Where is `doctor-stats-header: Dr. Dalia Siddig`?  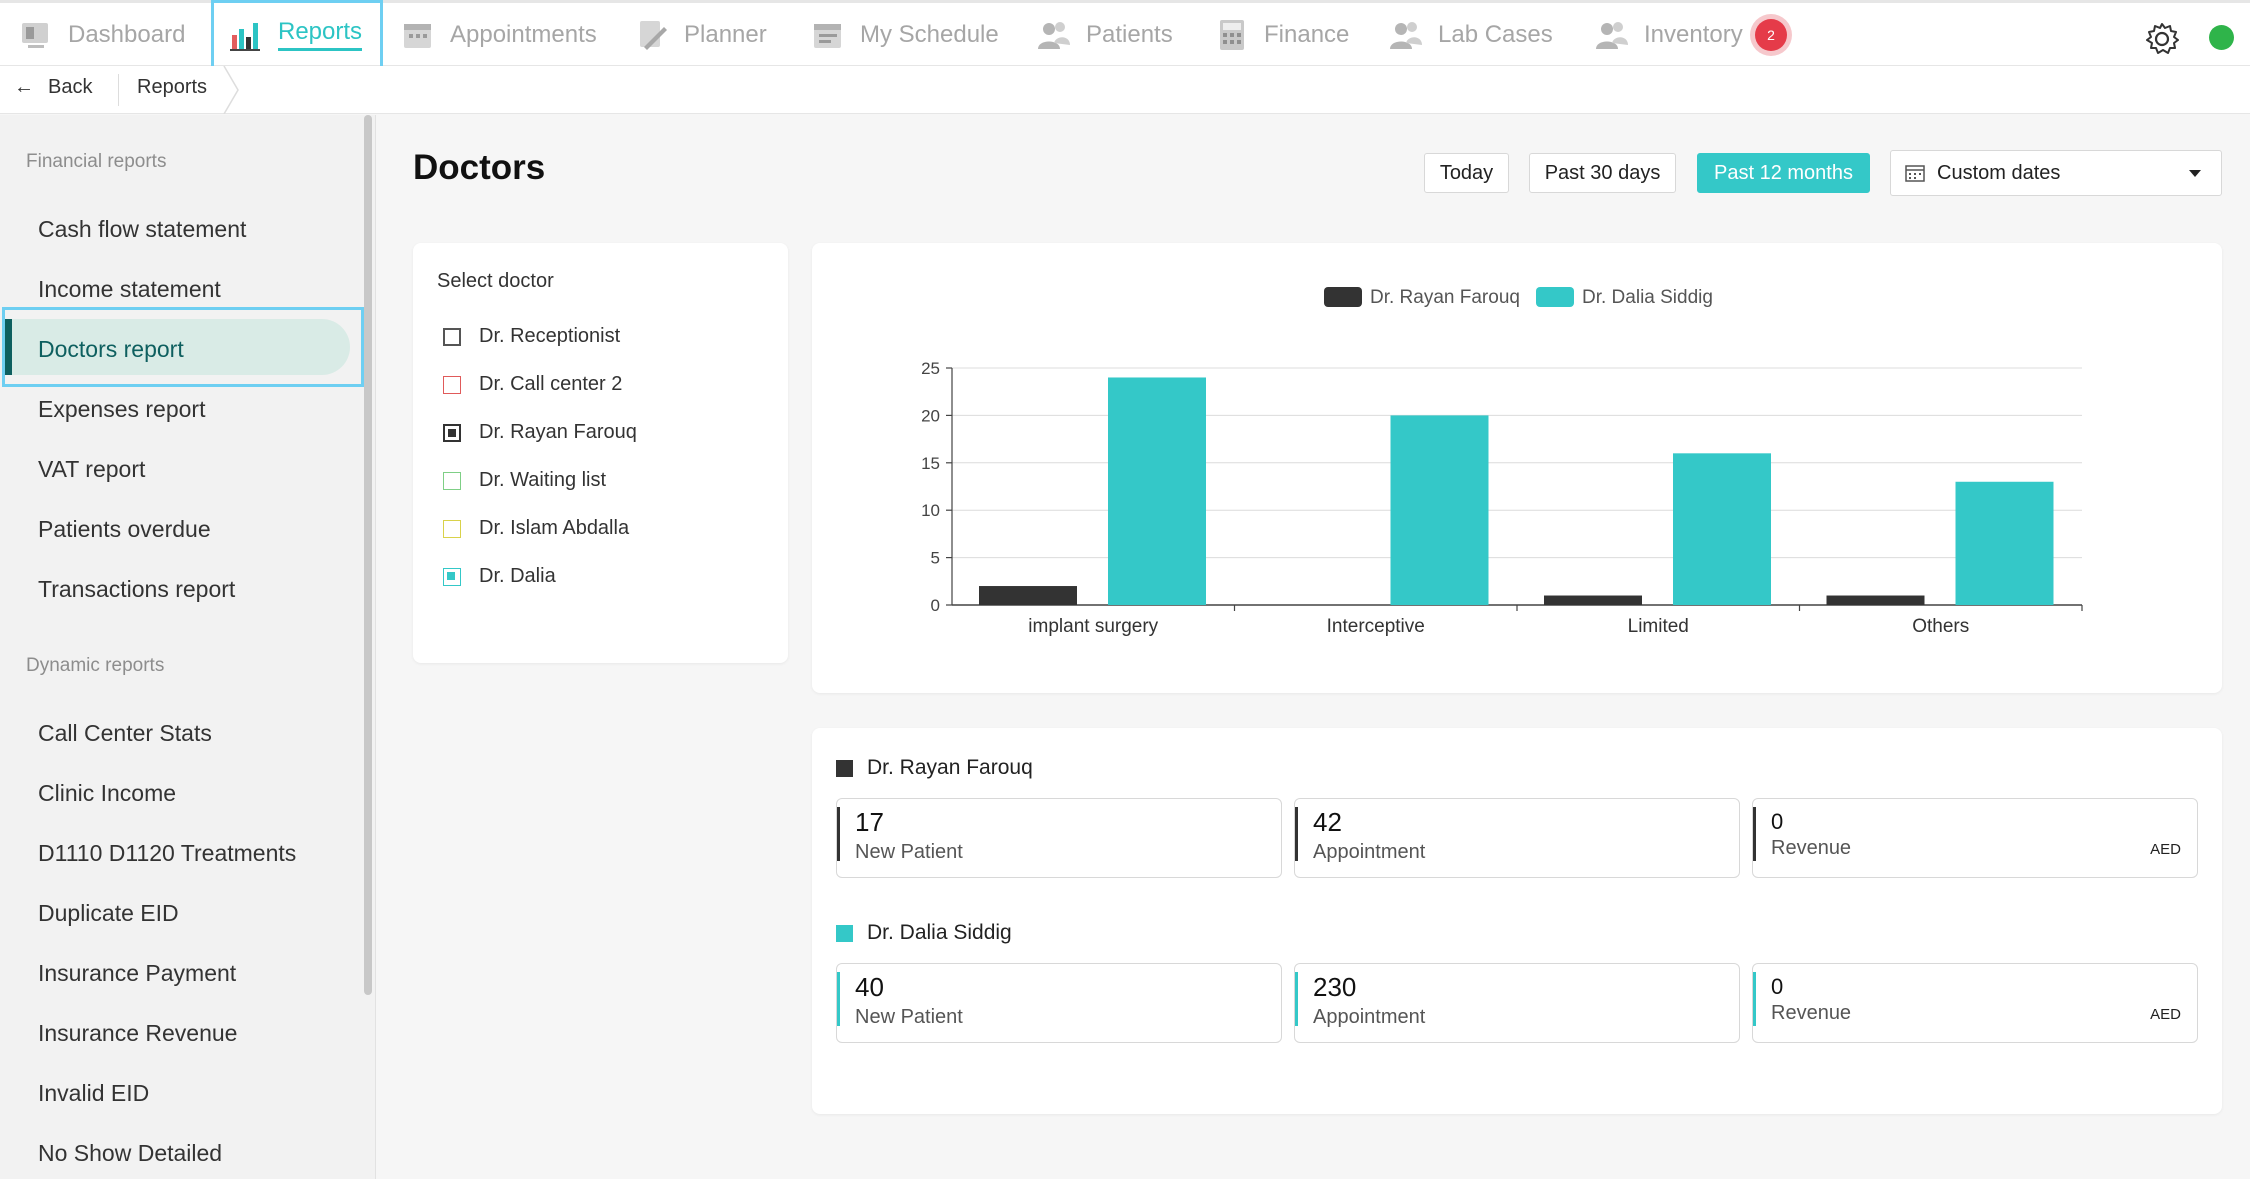 doctor-stats-header: Dr. Dalia Siddig is located at coordinates (924, 933).